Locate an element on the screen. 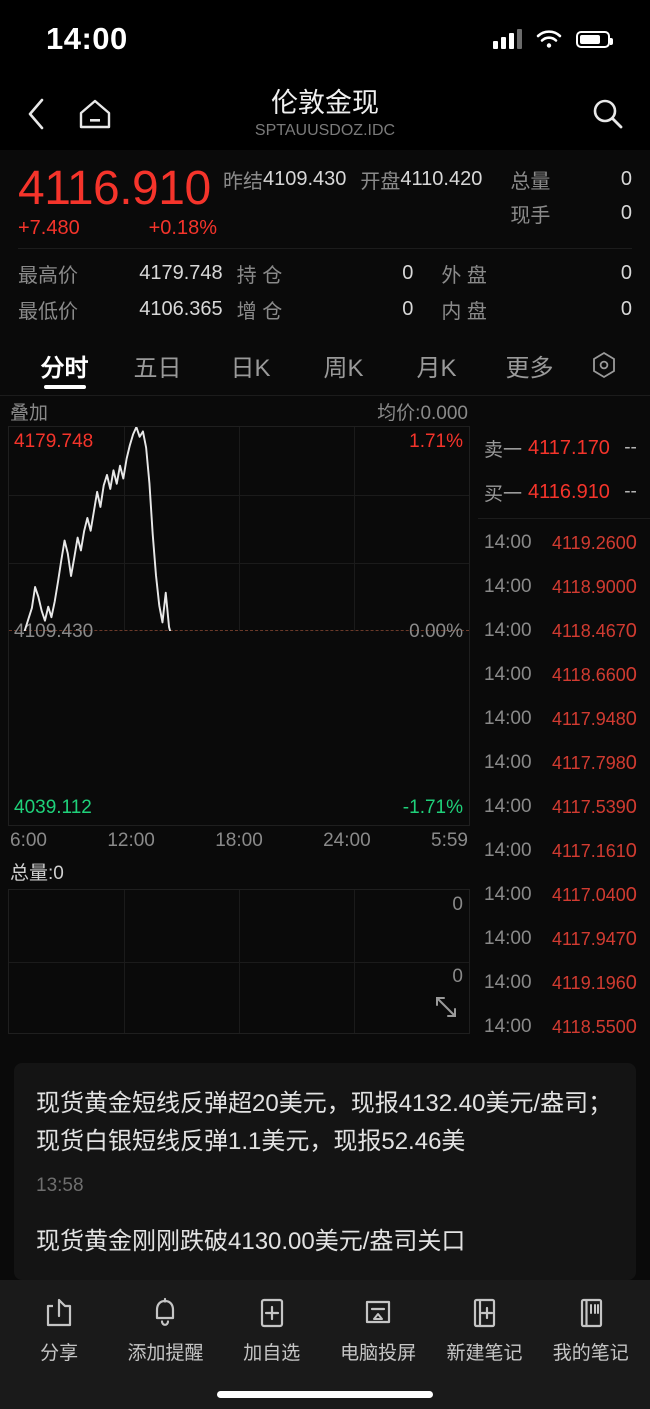 The height and width of the screenshot is (1409, 650). settings-hexagon-icon is located at coordinates (604, 365).